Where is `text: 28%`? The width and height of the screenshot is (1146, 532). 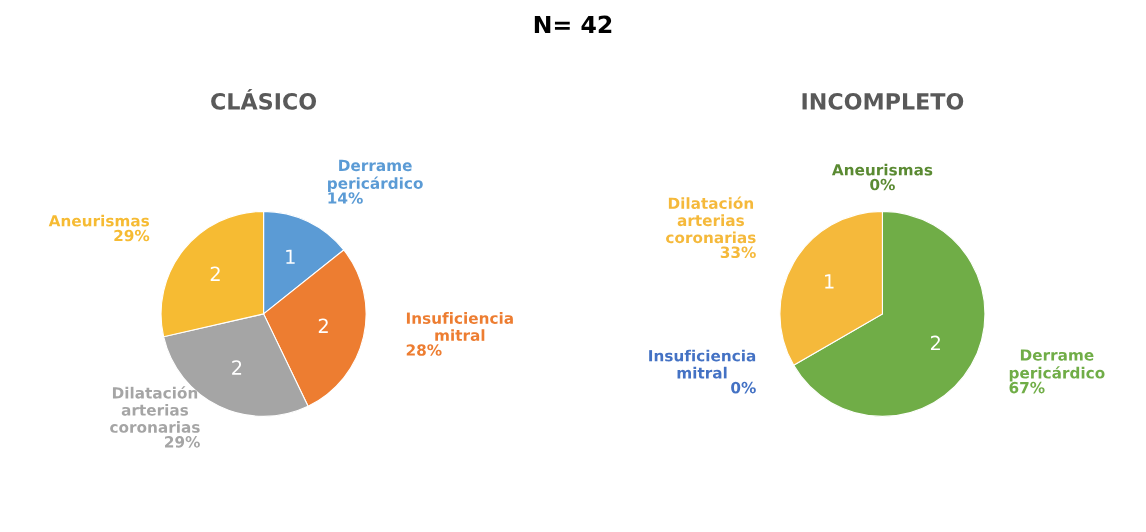 text: 28% is located at coordinates (424, 350).